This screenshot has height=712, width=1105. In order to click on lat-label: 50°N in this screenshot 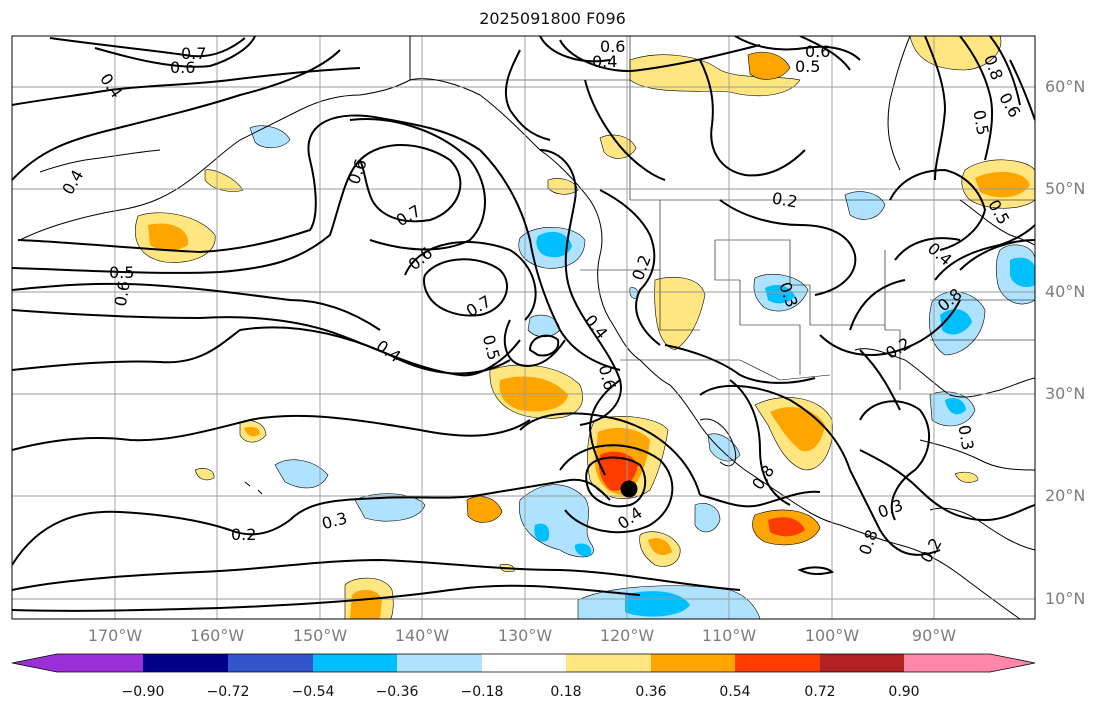, I will do `click(1065, 188)`.